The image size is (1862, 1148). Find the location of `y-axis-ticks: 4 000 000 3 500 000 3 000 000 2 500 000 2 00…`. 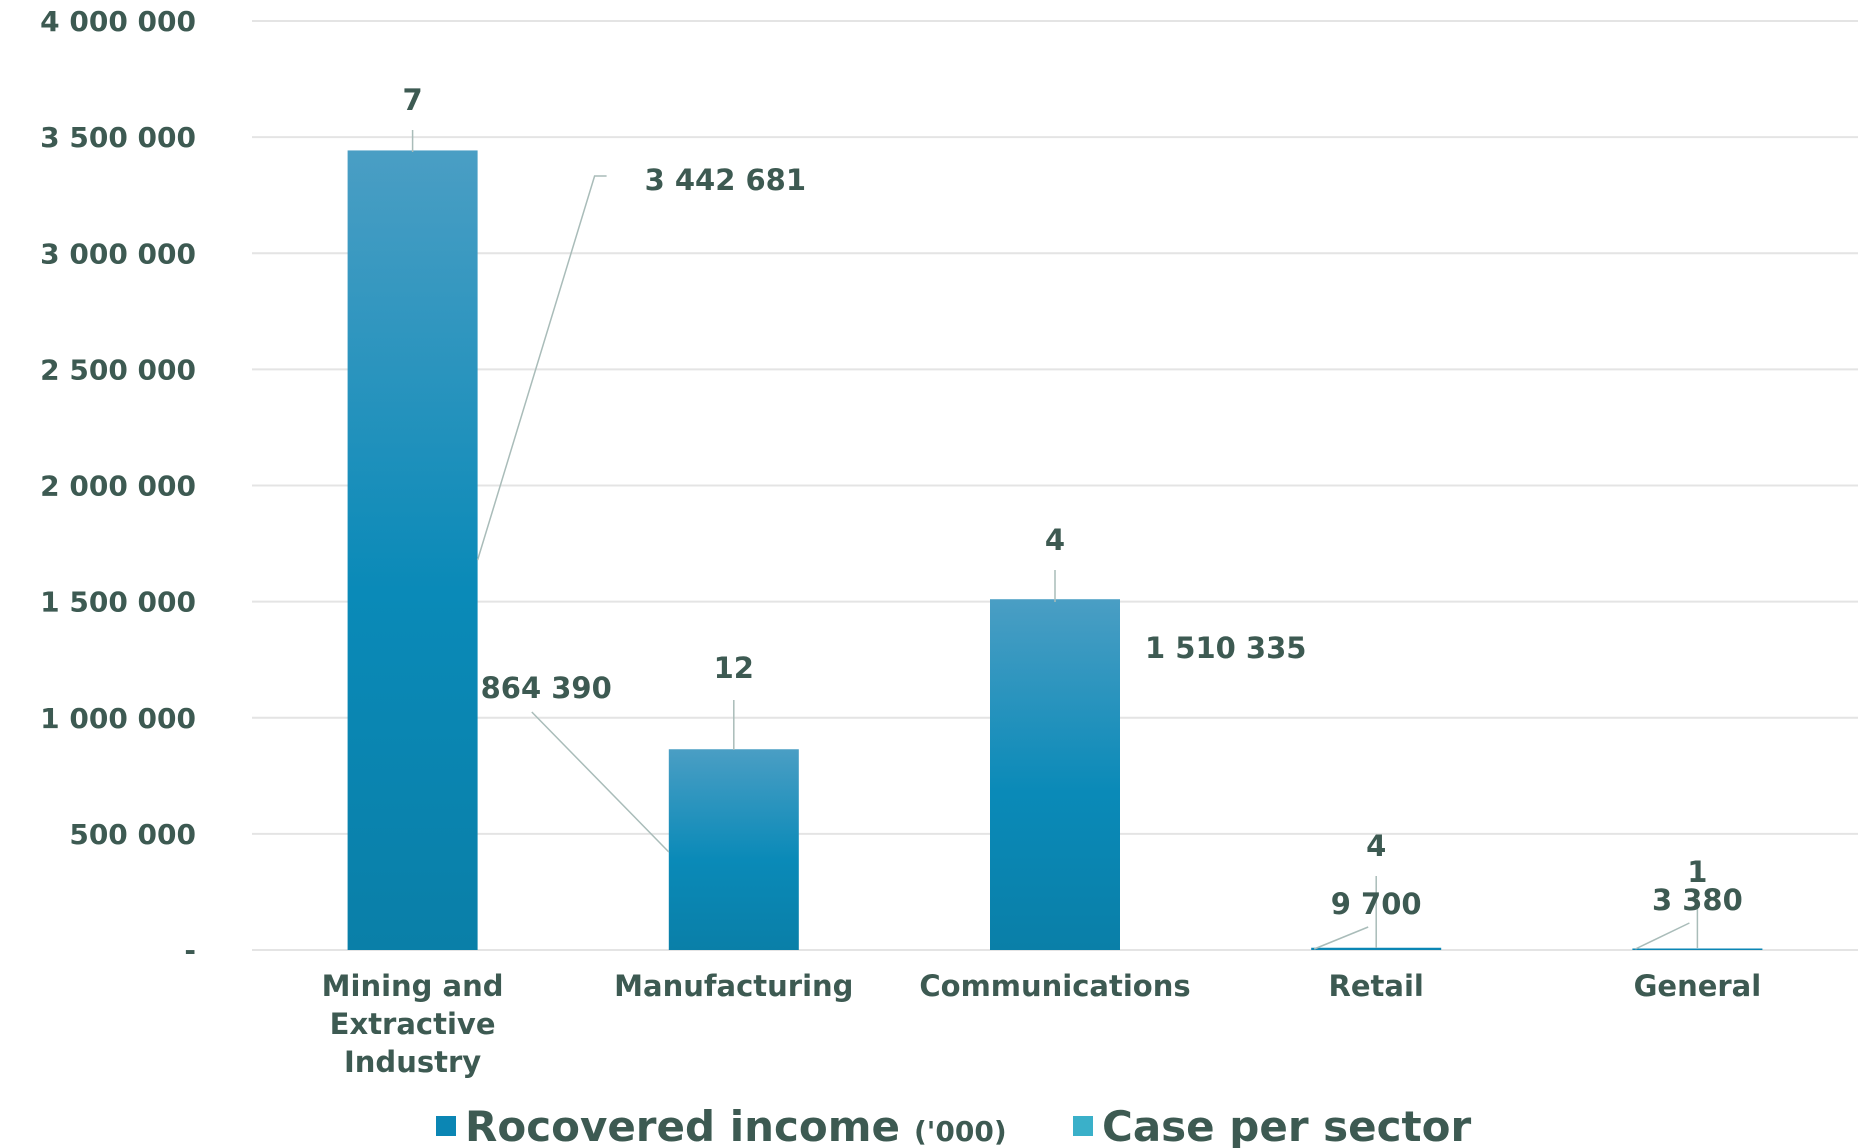

y-axis-ticks: 4 000 000 3 500 000 3 000 000 2 500 000 2 00… is located at coordinates (118, 486).